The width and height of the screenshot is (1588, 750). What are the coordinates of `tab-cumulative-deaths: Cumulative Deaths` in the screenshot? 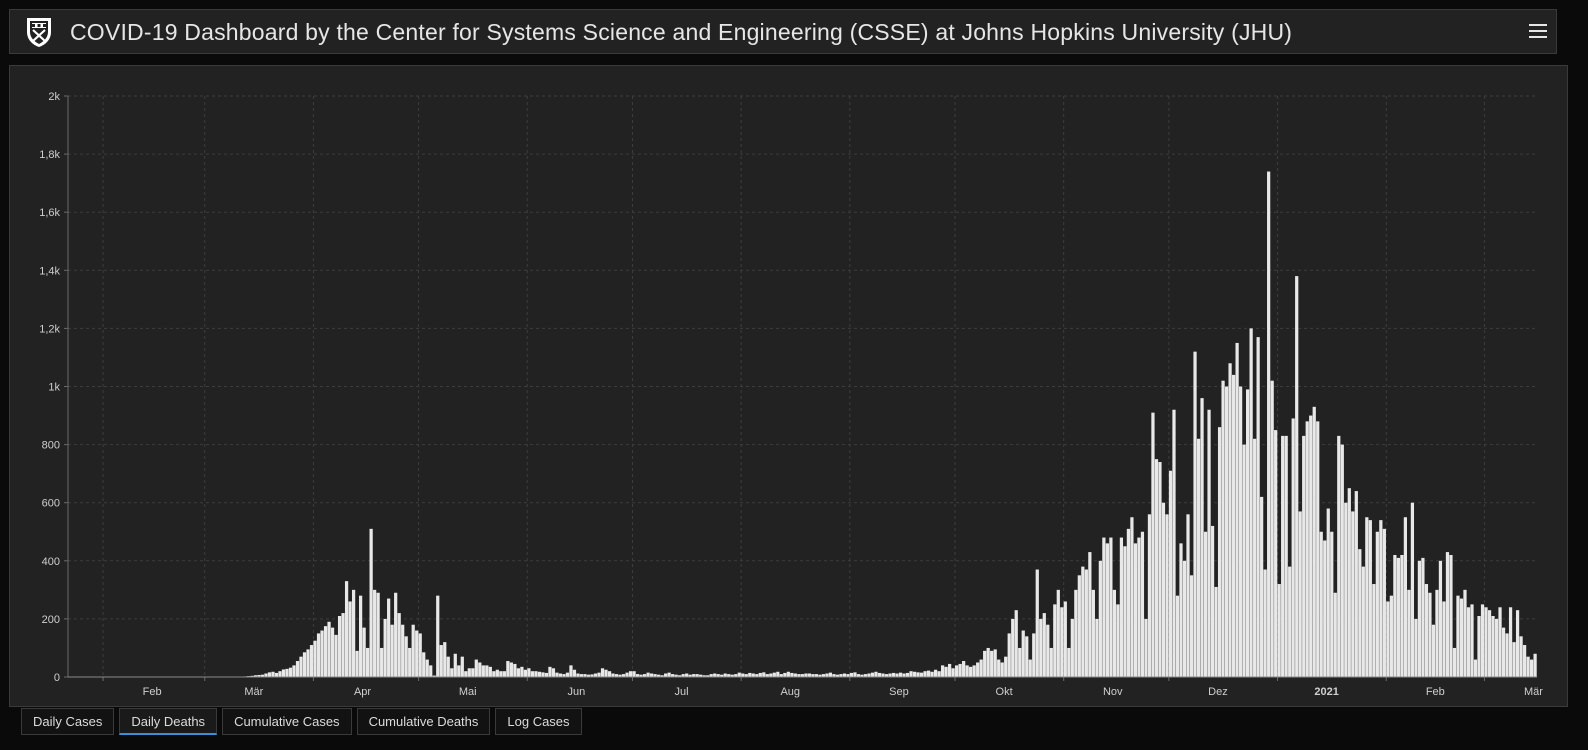 It's located at (423, 721).